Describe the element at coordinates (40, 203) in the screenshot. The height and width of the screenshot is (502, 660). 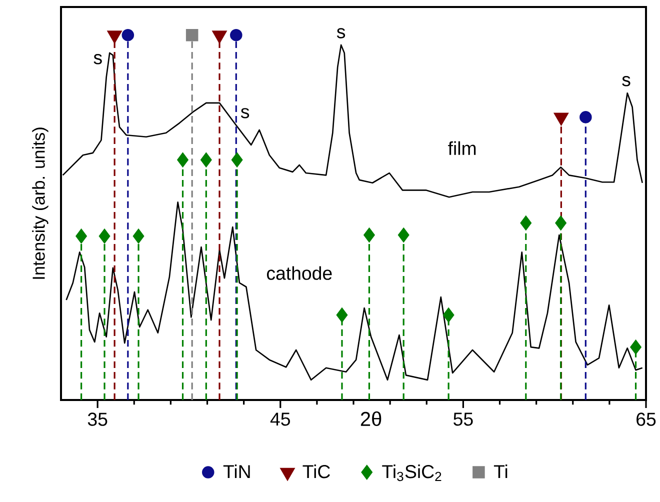
I see `y-axis-title: Intensity (arb. units)` at that location.